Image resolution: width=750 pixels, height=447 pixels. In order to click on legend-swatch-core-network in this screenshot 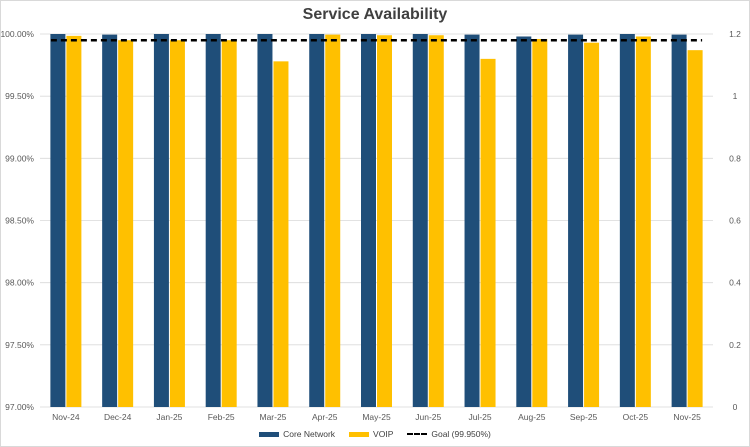, I will do `click(269, 434)`.